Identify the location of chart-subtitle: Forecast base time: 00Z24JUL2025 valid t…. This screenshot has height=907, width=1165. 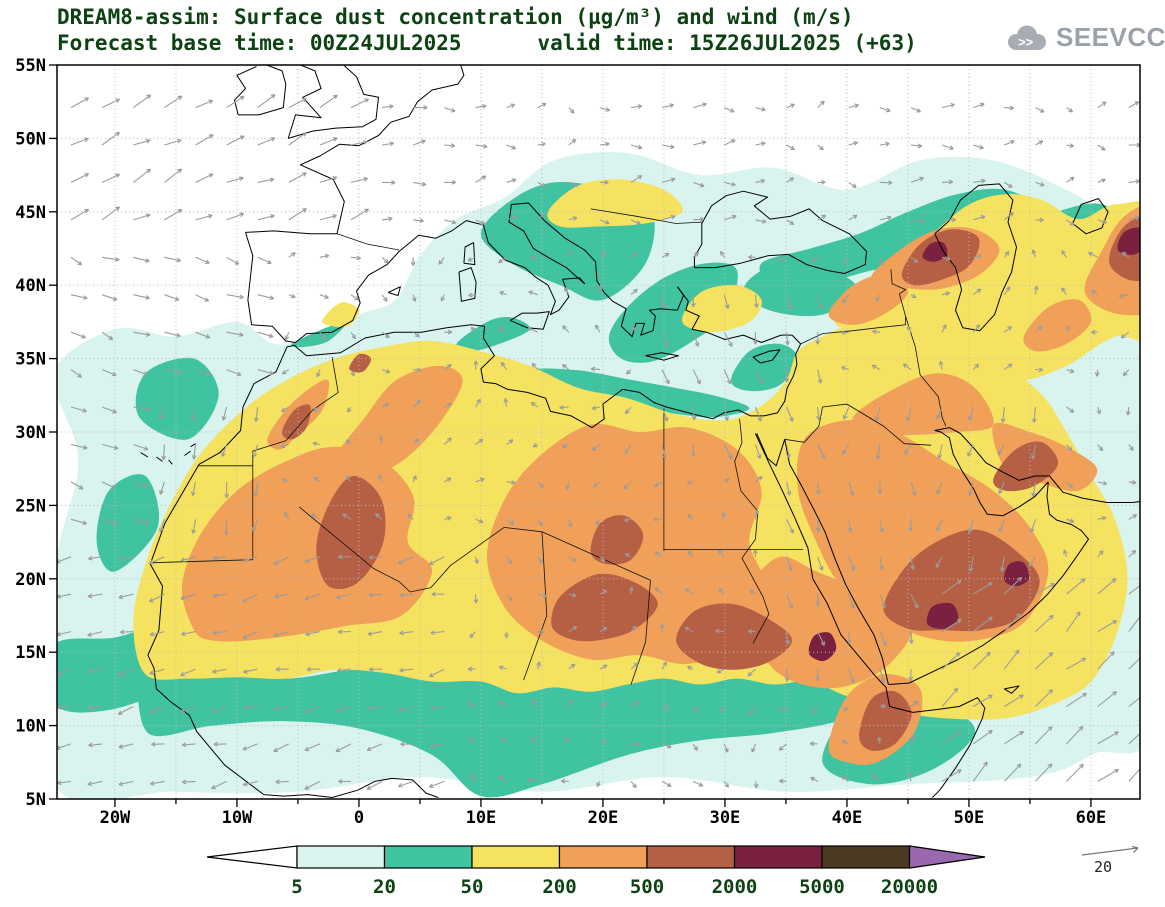
(487, 43).